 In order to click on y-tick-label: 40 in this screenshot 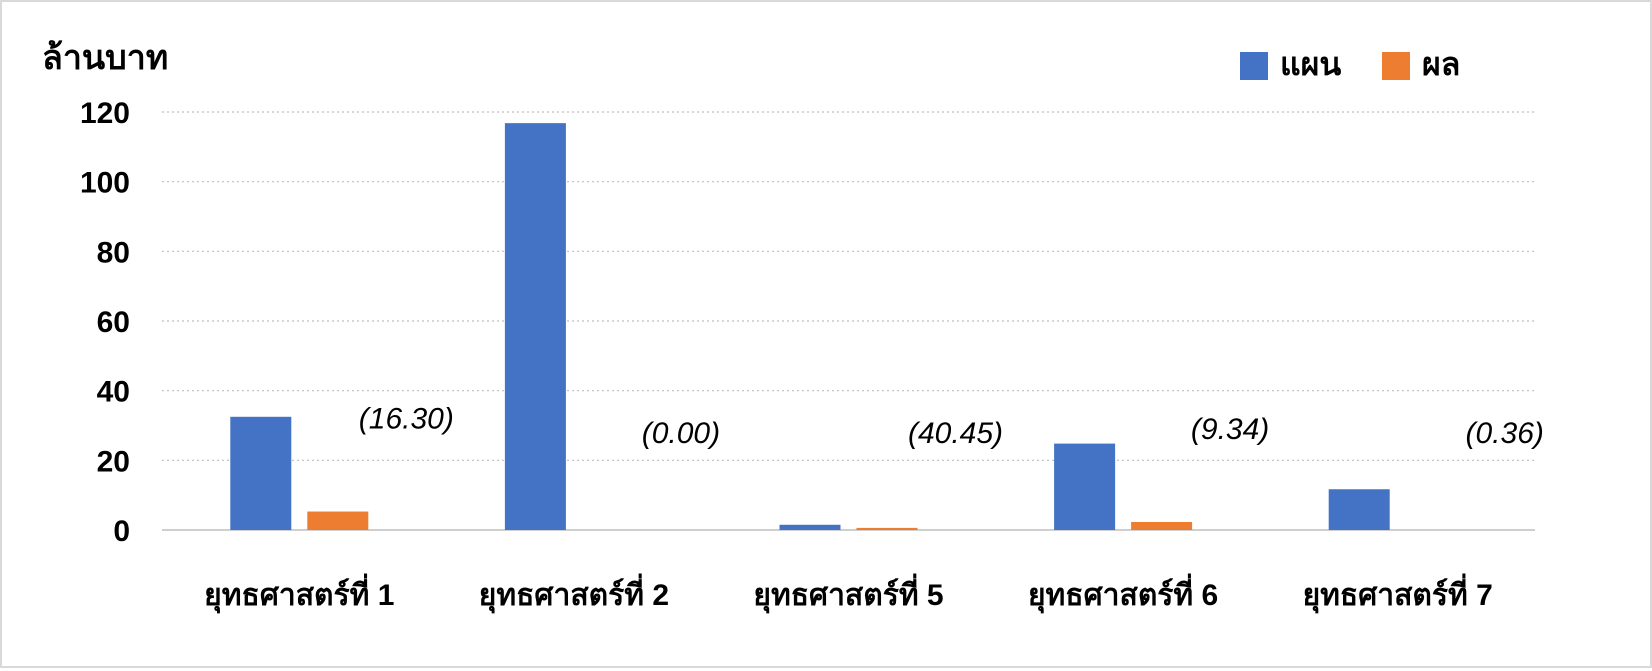, I will do `click(113, 392)`.